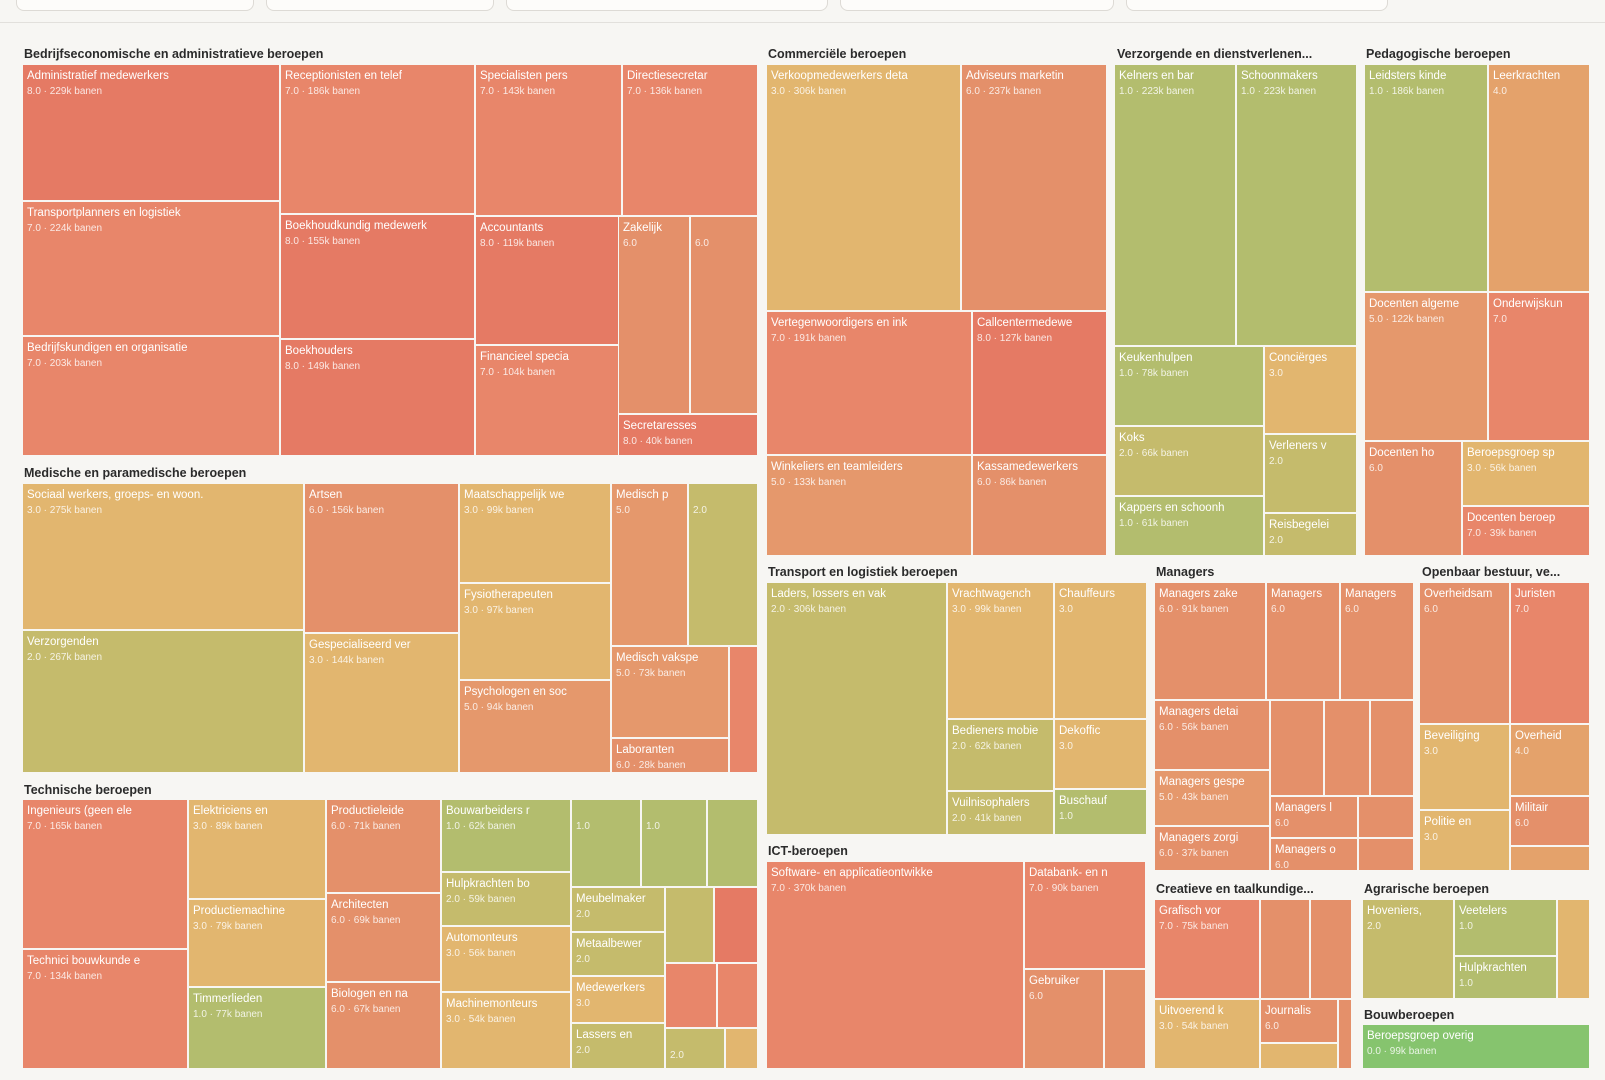 Image resolution: width=1605 pixels, height=1080 pixels. I want to click on treemap-cell-bedieners-mobie: Bedieners mobie 2.0 · 62k banen, so click(1000, 755).